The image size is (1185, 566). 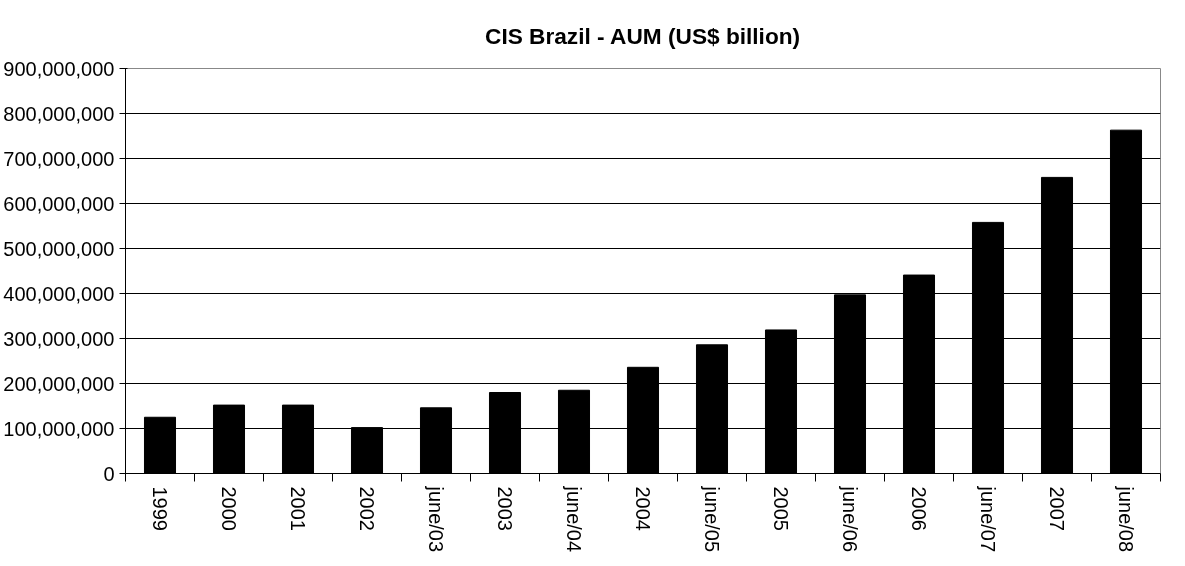 I want to click on y-tick-label: 800,000,000, so click(x=59, y=113).